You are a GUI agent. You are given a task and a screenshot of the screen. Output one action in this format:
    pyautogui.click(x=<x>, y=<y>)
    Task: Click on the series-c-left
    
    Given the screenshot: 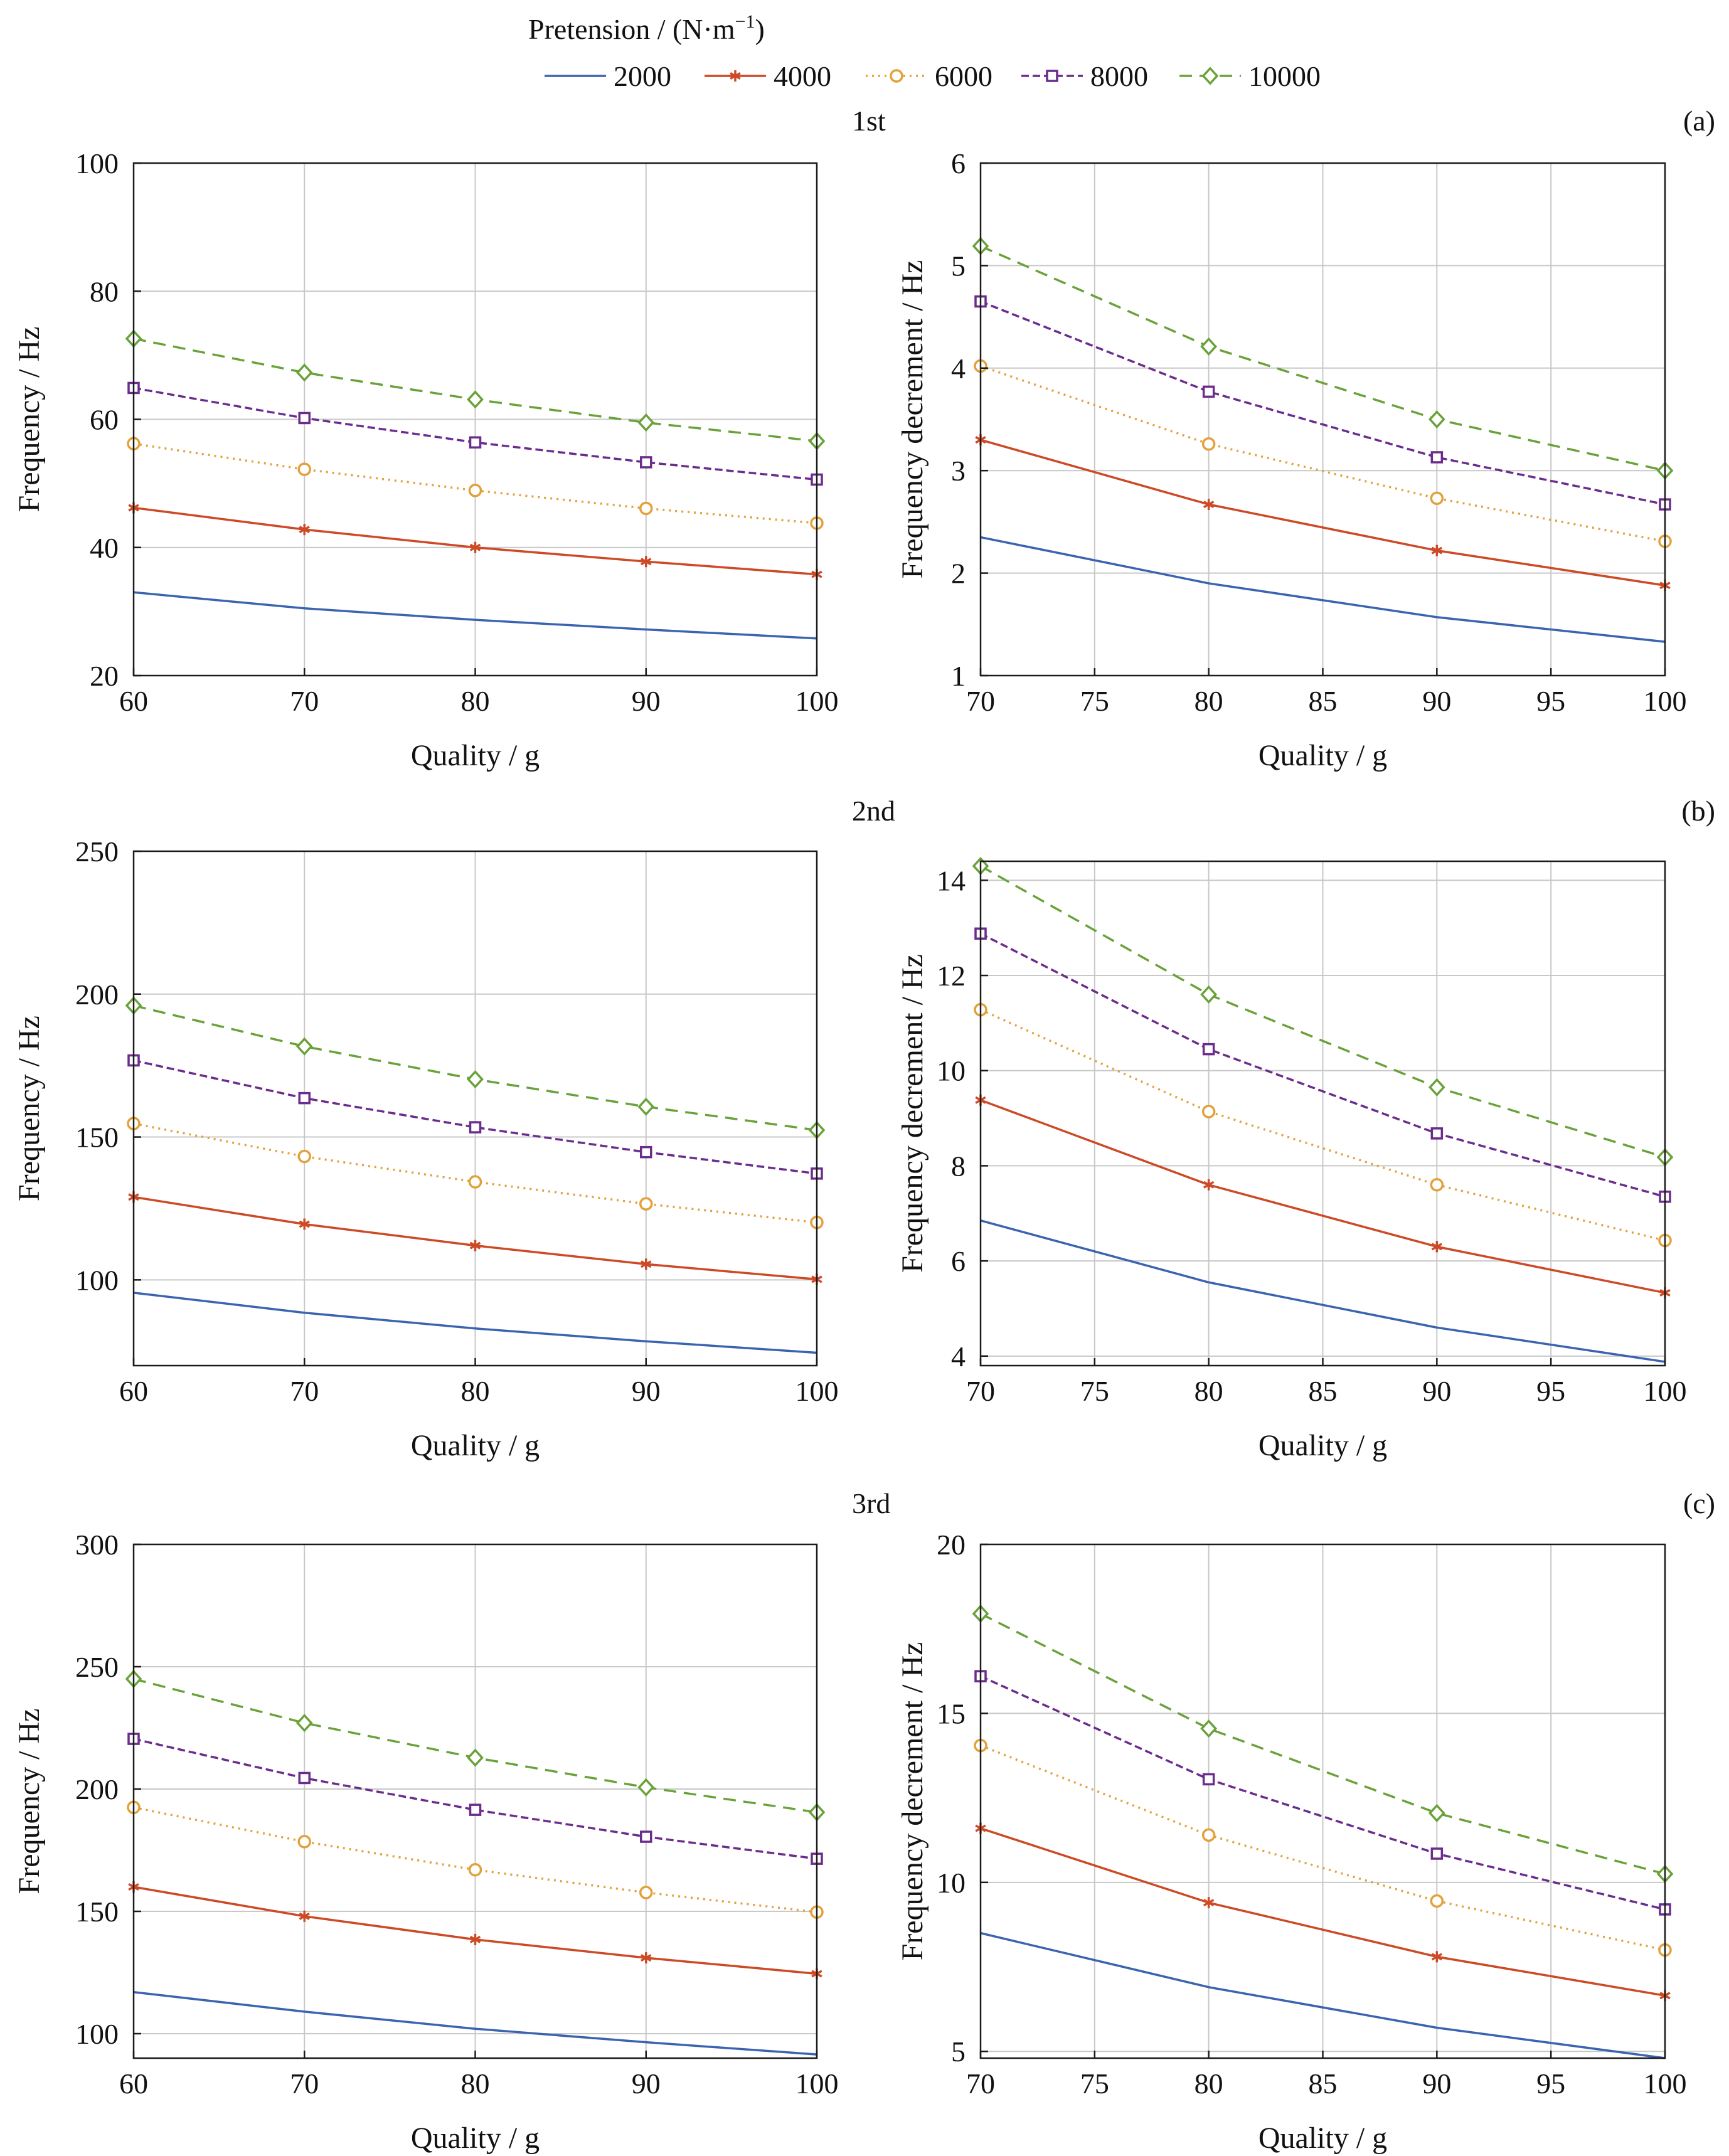 What is the action you would take?
    pyautogui.click(x=475, y=1862)
    